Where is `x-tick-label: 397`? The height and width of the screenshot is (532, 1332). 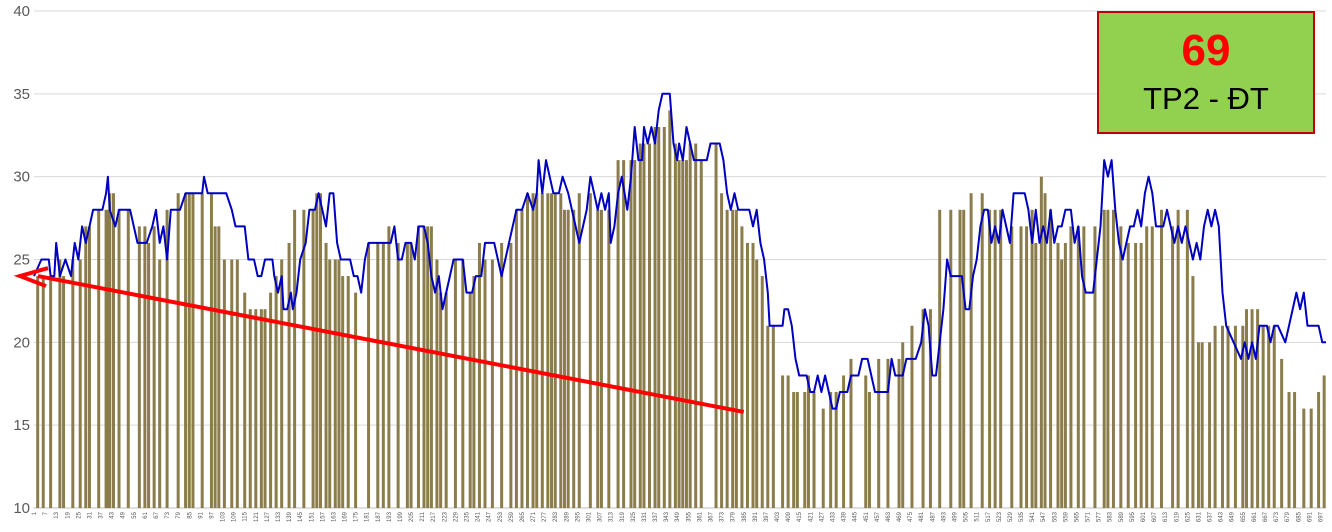
x-tick-label: 397 is located at coordinates (767, 516).